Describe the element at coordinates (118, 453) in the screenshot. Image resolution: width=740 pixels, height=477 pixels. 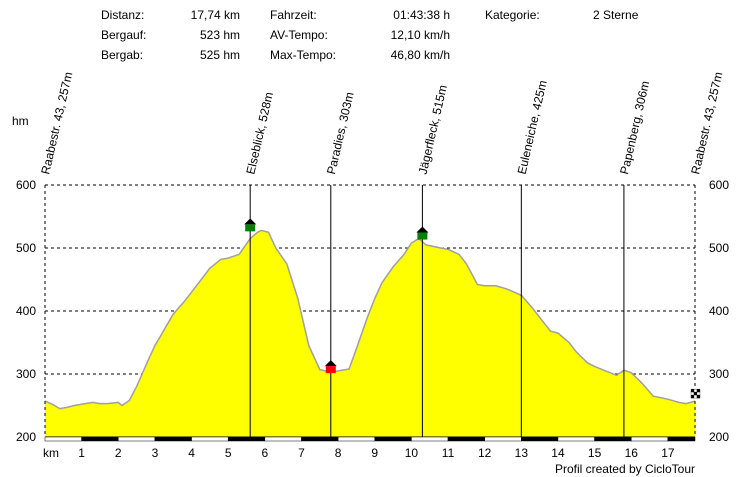
I see `x-tick-2: 2` at that location.